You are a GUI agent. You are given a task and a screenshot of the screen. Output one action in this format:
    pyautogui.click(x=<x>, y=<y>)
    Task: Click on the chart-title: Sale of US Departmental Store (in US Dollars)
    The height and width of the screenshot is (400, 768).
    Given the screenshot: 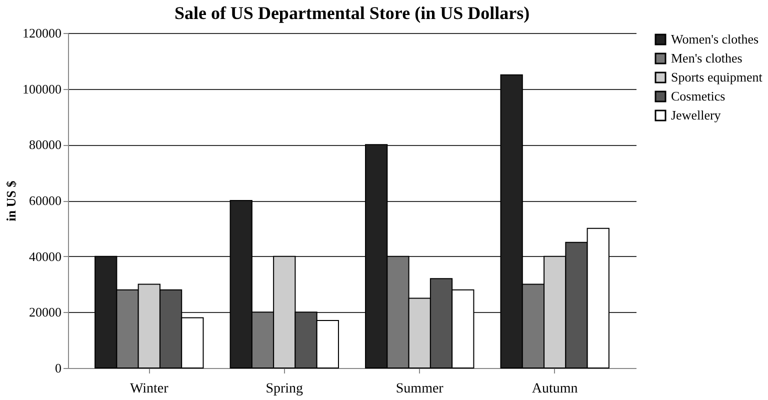 What is the action you would take?
    pyautogui.click(x=352, y=13)
    